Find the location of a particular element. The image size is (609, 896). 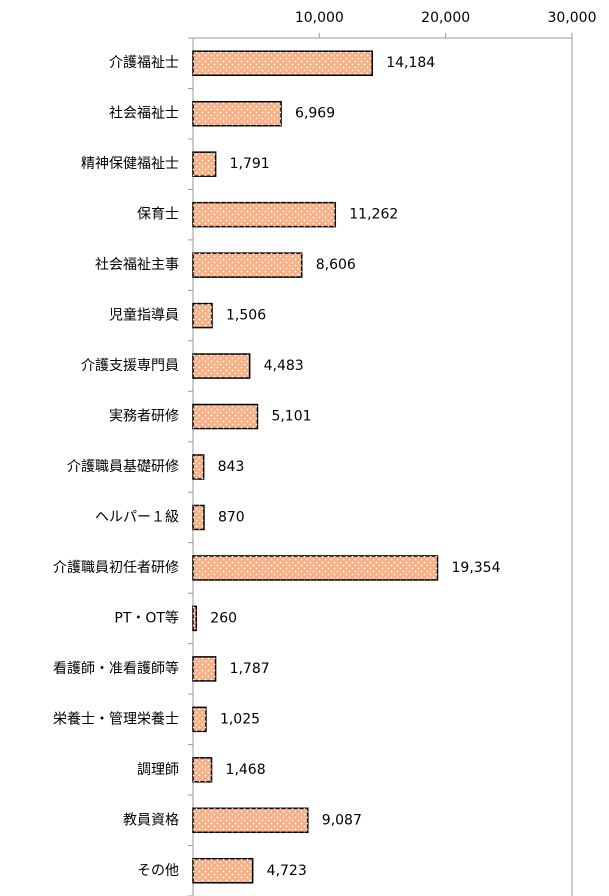

value-label: 11,262 is located at coordinates (373, 215).